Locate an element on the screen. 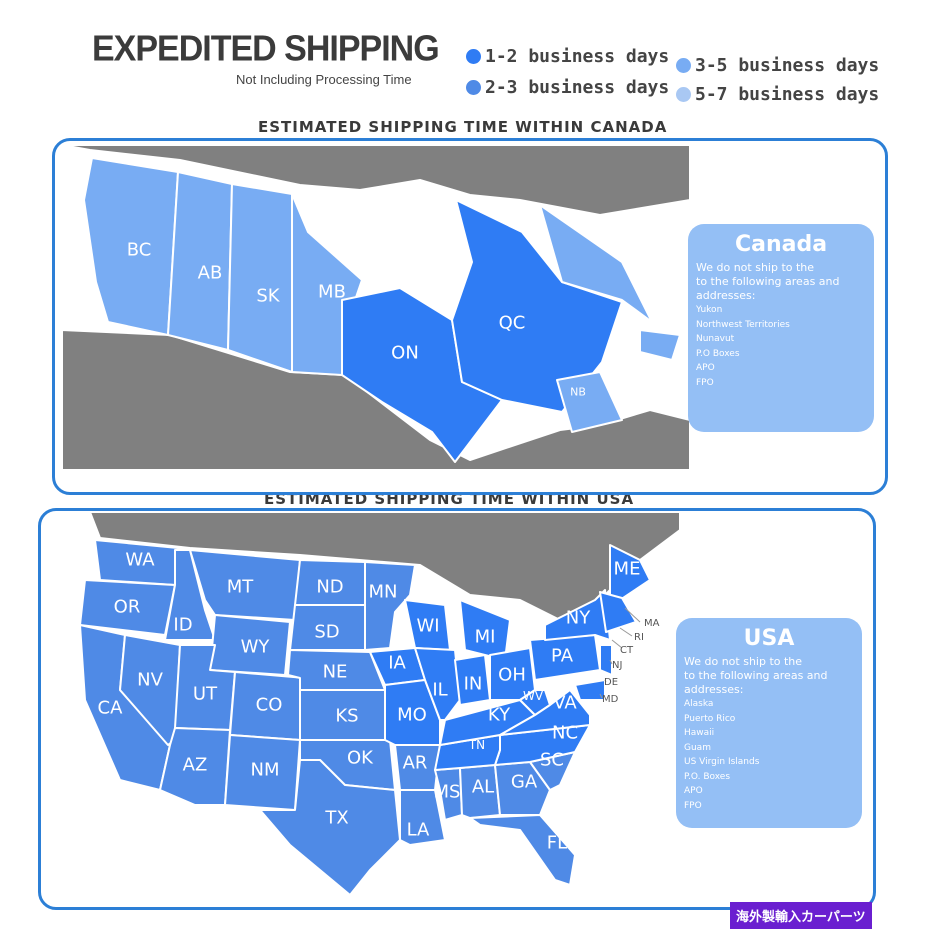 This screenshot has width=930, height=930. state-label-id: ID is located at coordinates (183, 625).